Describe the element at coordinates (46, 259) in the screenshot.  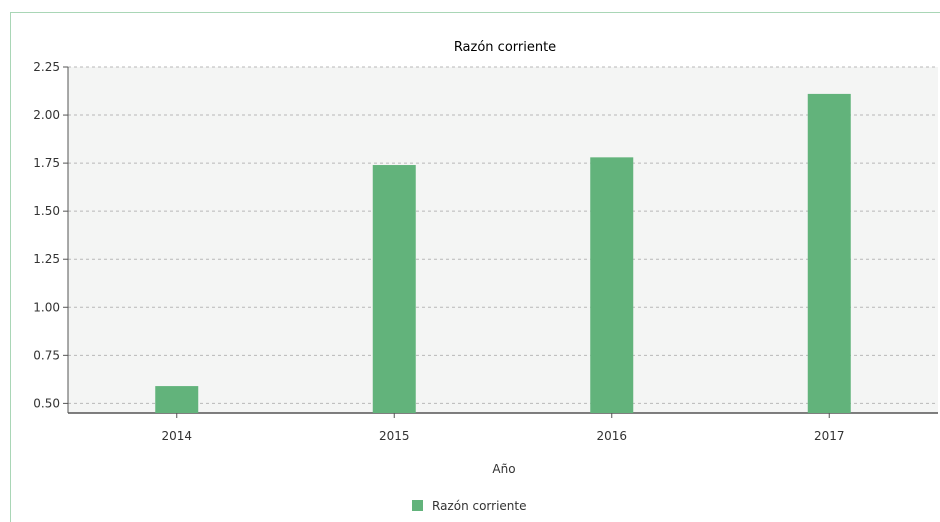
I see `y-tick-label: 1.25` at that location.